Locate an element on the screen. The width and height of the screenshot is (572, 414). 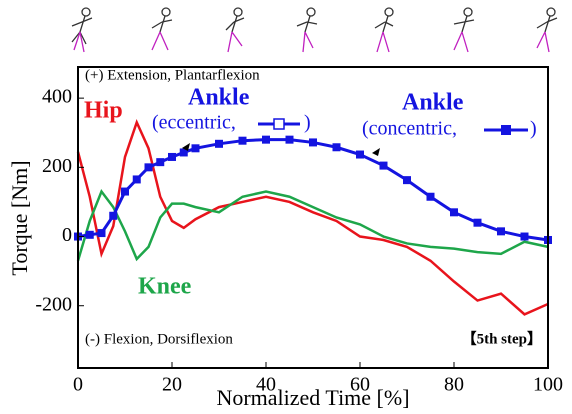
x-axis-label: Normalized Time [%] is located at coordinates (312, 397).